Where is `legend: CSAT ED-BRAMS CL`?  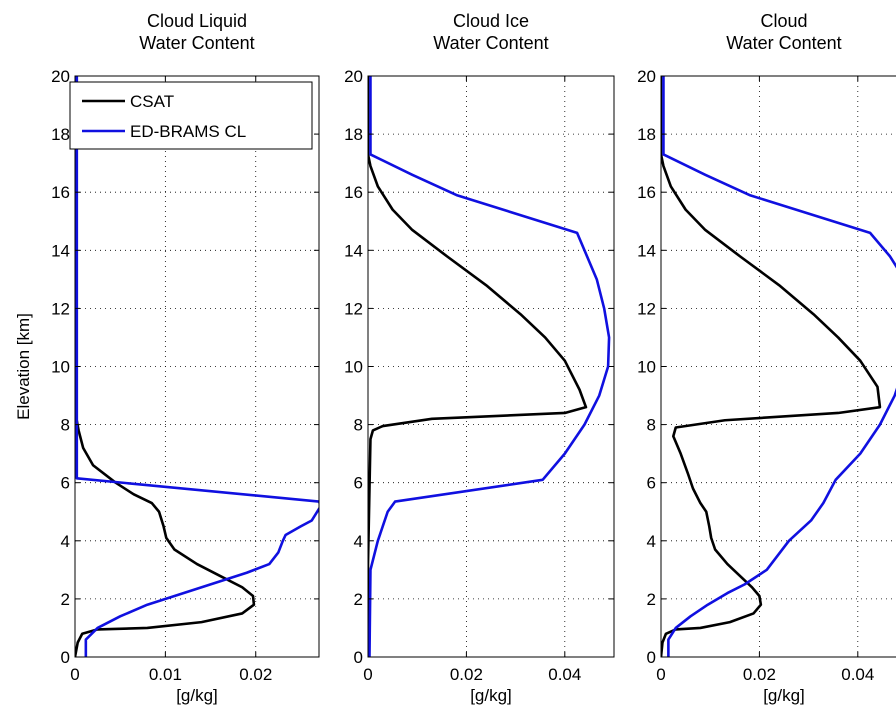
legend: CSAT ED-BRAMS CL is located at coordinates (191, 115).